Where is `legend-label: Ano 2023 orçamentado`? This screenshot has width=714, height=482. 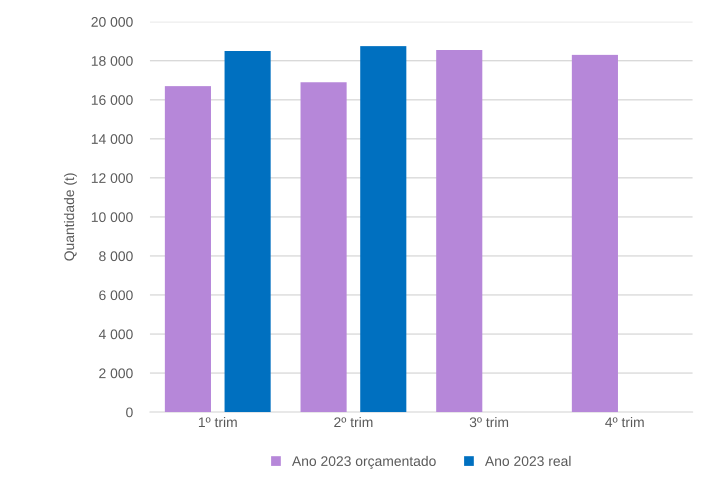
legend-label: Ano 2023 orçamentado is located at coordinates (364, 462).